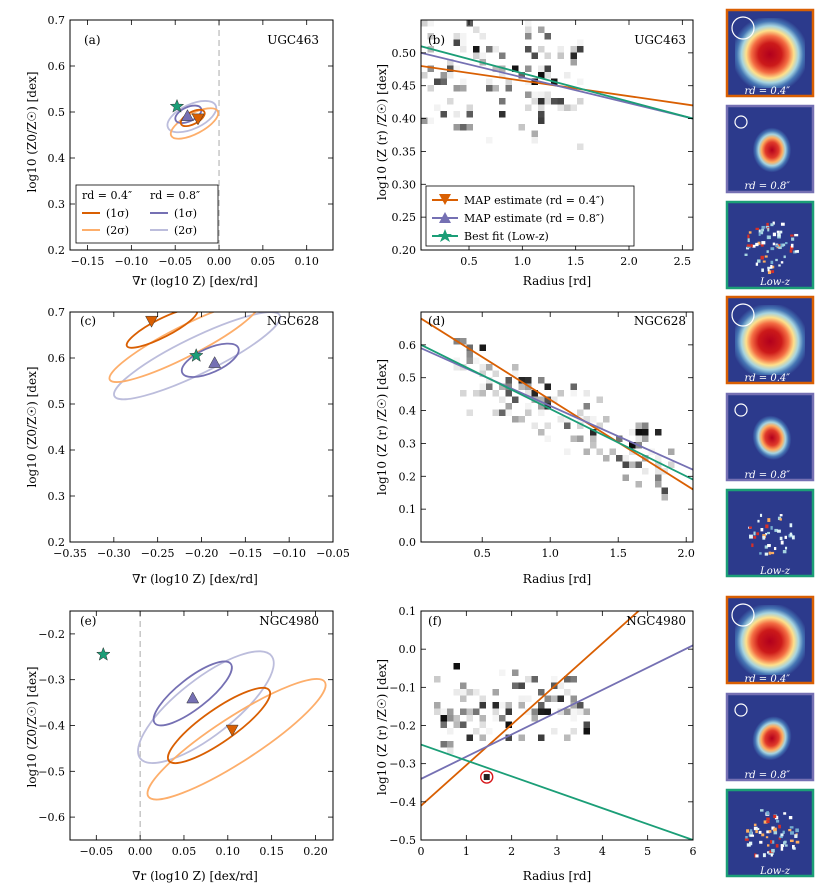 Image resolution: width=831 pixels, height=888 pixels. What do you see at coordinates (57, 312) in the screenshot?
I see `panel-c-ytick-label: 0.7` at bounding box center [57, 312].